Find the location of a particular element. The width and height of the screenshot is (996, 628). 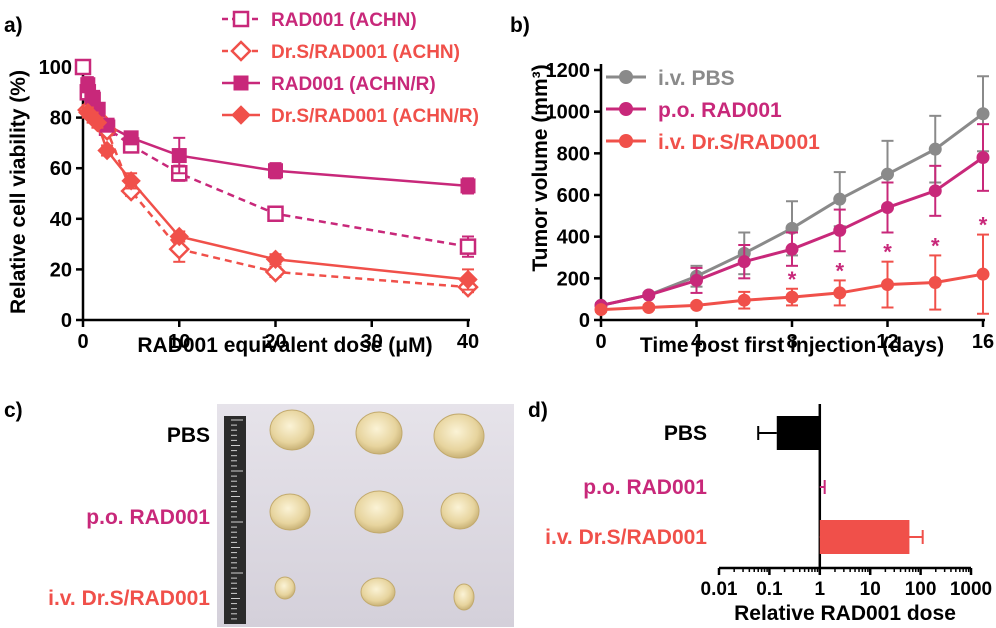

y-tick-label: 20 is located at coordinates (61, 270).